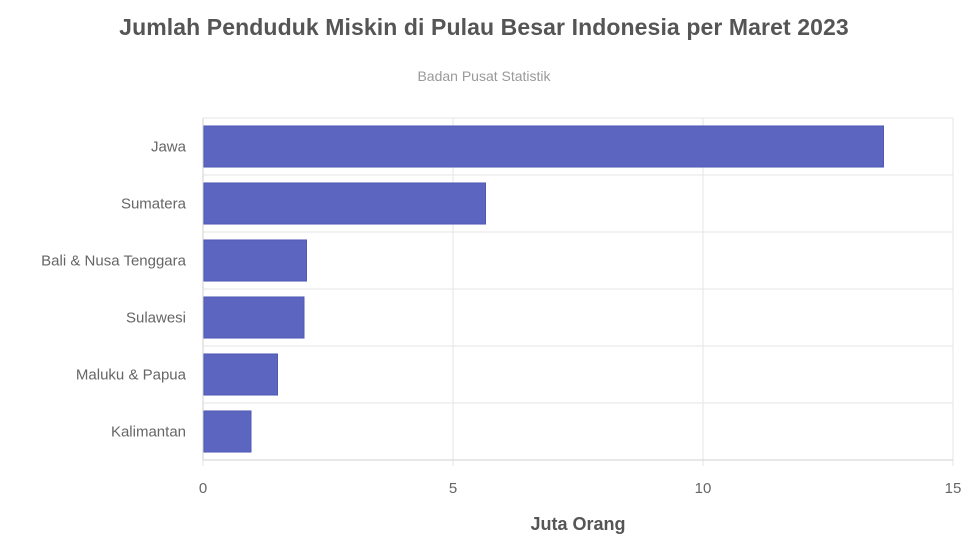 Image resolution: width=968 pixels, height=543 pixels. Describe the element at coordinates (953, 488) in the screenshot. I see `x-tick-label: 15` at that location.